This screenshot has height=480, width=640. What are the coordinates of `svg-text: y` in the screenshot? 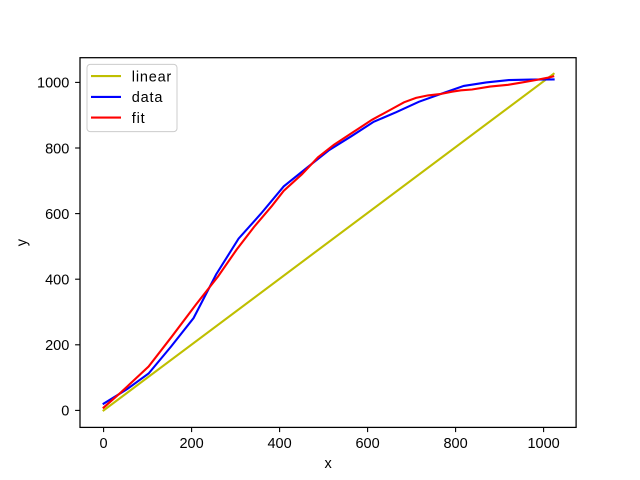 It's located at (23, 242).